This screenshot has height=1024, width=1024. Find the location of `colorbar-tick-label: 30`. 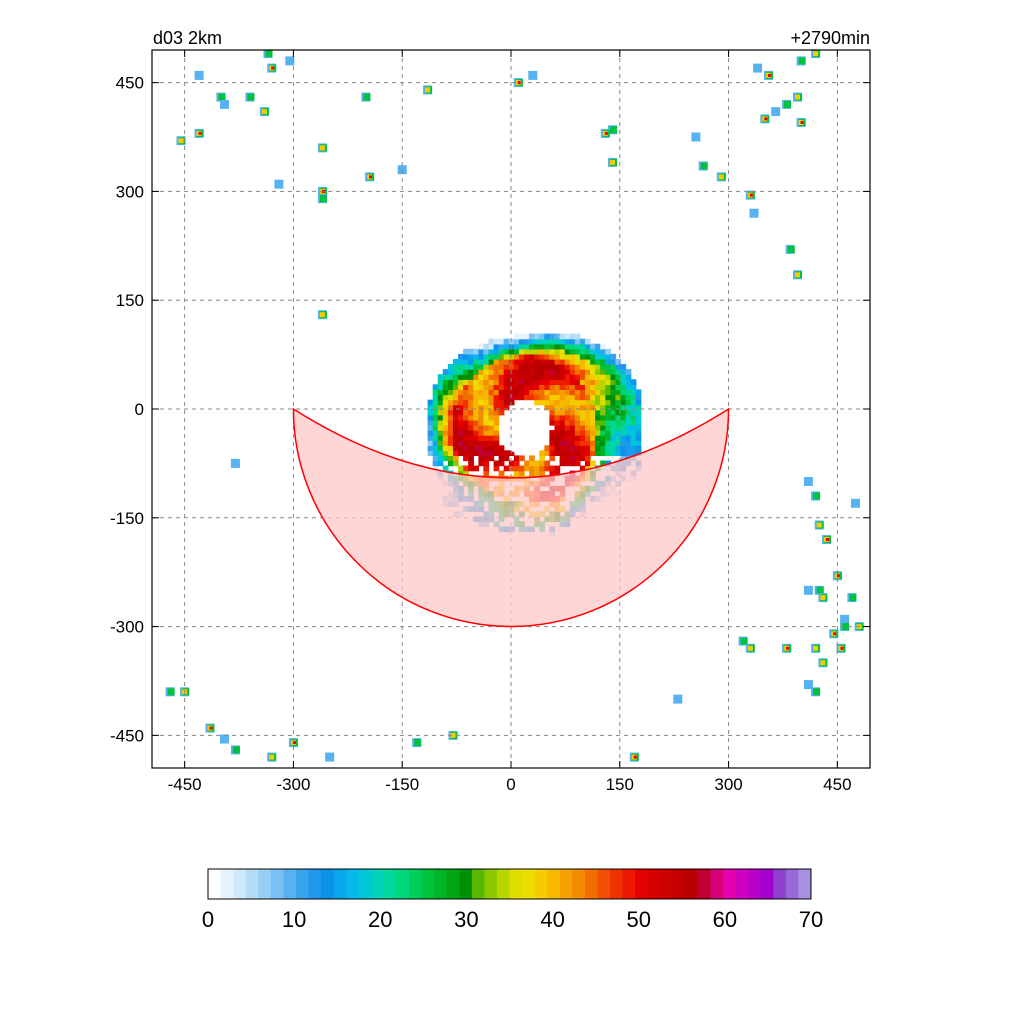

colorbar-tick-label: 30 is located at coordinates (466, 919).